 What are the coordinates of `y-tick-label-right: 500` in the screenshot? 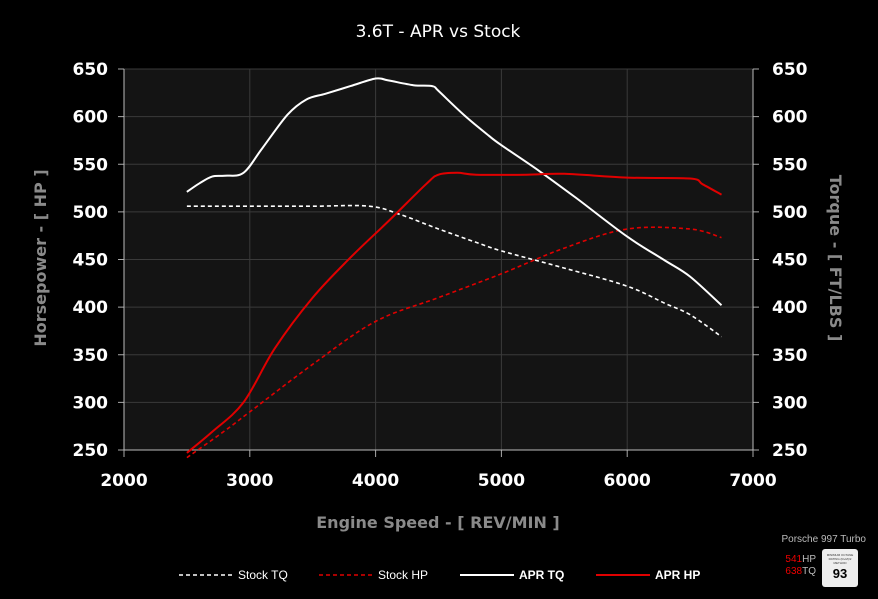 It's located at (790, 213).